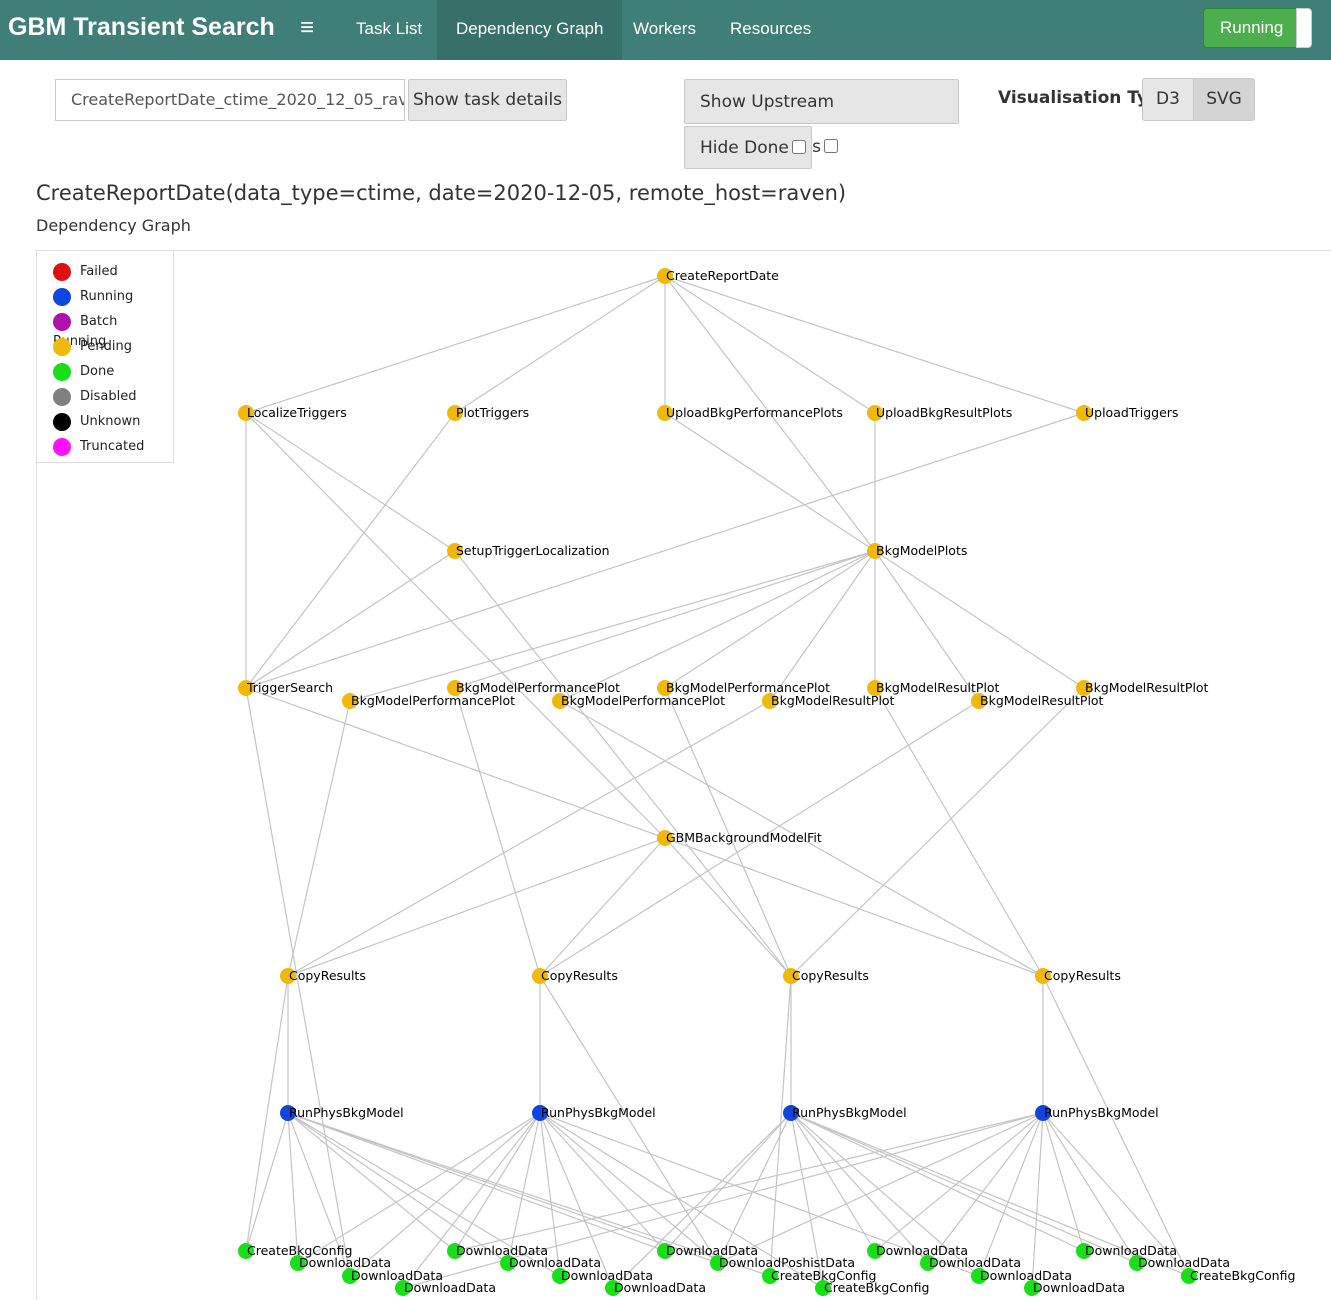  Describe the element at coordinates (754, 412) in the screenshot. I see `node-label: UploadBkgPerformancePlots` at that location.